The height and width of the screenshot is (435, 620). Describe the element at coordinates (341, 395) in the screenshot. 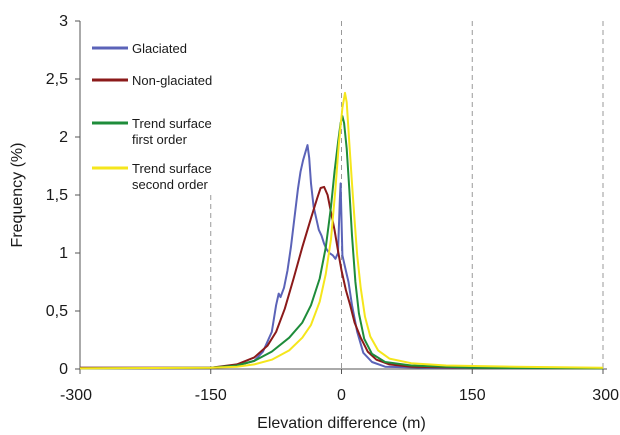

I see `x-tick-label: 0` at that location.